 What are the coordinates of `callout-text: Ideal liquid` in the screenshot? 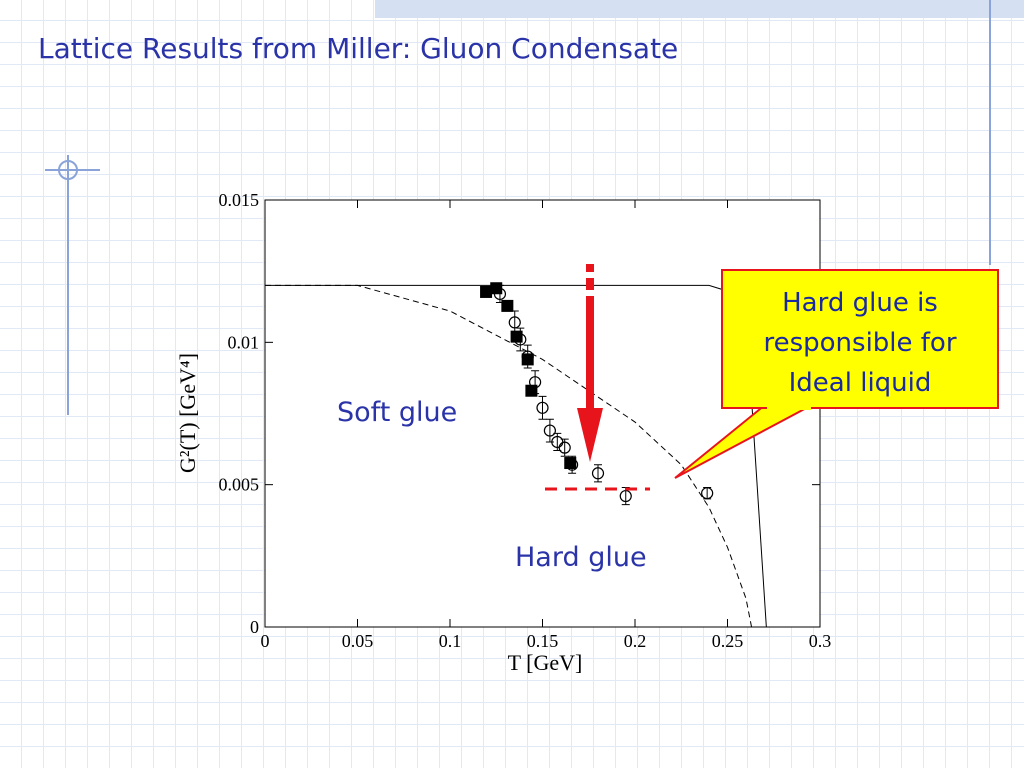 It's located at (860, 383).